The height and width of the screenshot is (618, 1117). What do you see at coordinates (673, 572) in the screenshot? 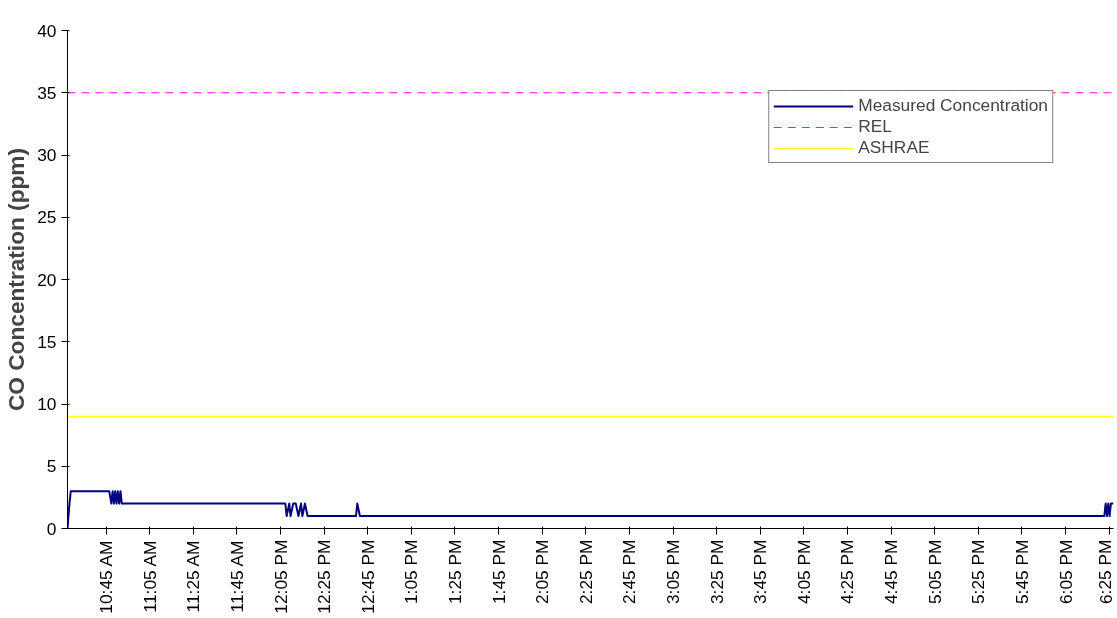
I see `x-tick-label: 3:05 PM` at bounding box center [673, 572].